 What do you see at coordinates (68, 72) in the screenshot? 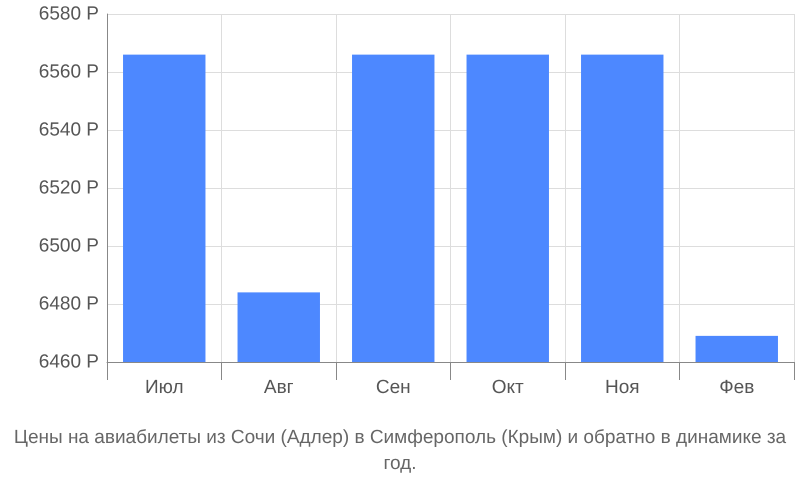
I see `y-tick-label: 6560 Р` at bounding box center [68, 72].